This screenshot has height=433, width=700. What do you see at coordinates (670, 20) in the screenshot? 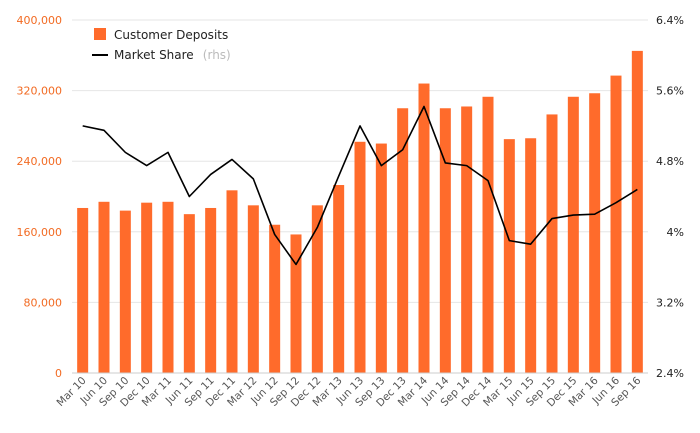
I see `y-right-tick-label: 6.4%` at bounding box center [670, 20].